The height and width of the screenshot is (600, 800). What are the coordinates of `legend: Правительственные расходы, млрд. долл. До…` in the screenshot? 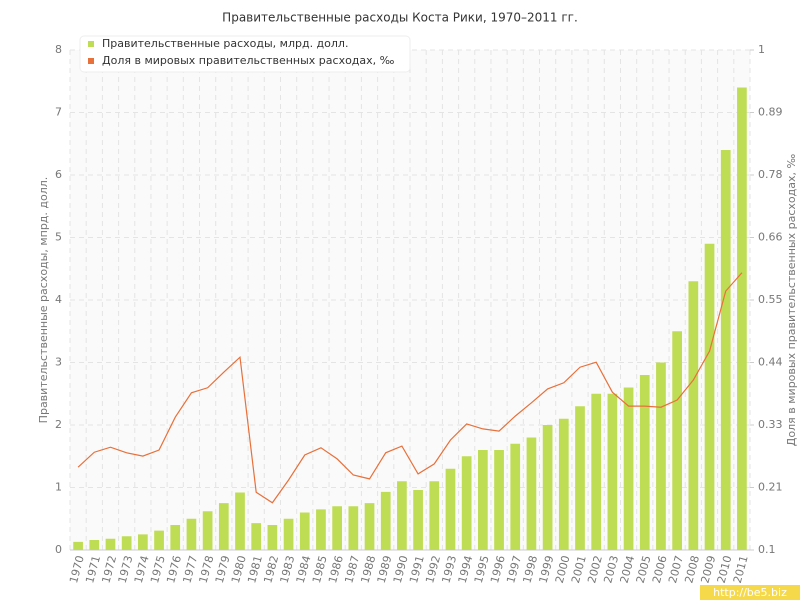 It's located at (245, 54).